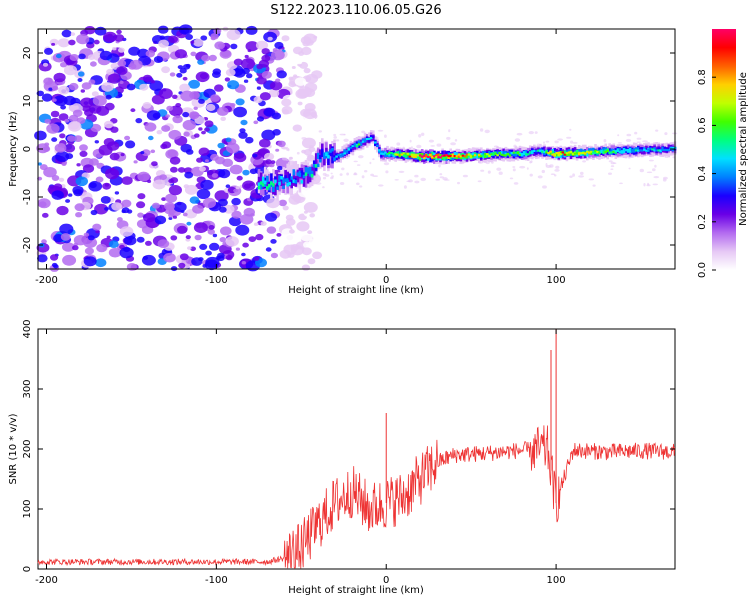 The width and height of the screenshot is (750, 600). Describe the element at coordinates (556, 580) in the screenshot. I see `x-tick-label: 100` at that location.